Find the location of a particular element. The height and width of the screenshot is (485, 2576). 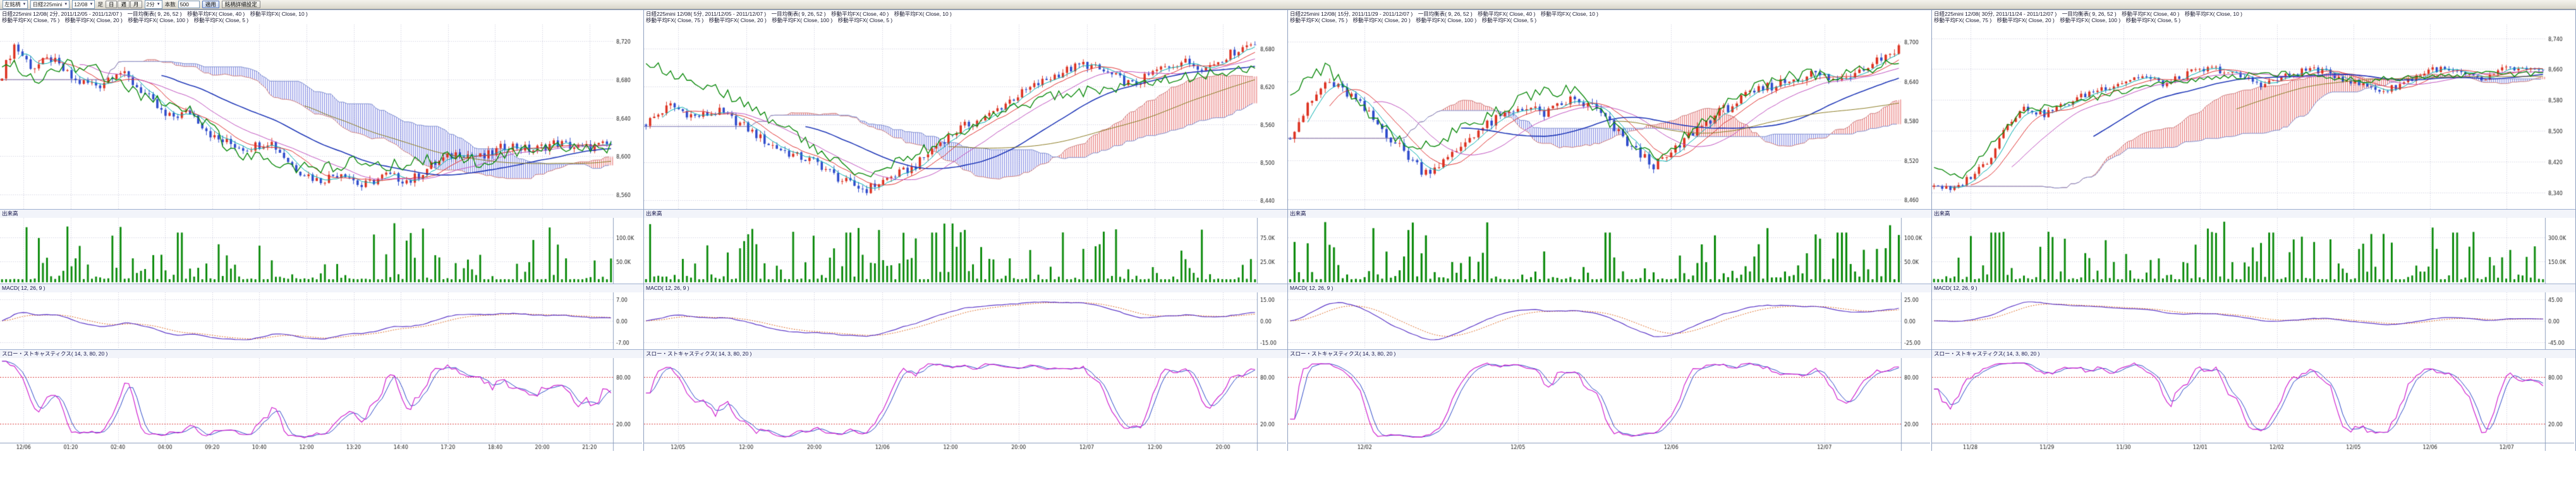

period-week-button: 週 is located at coordinates (124, 4).